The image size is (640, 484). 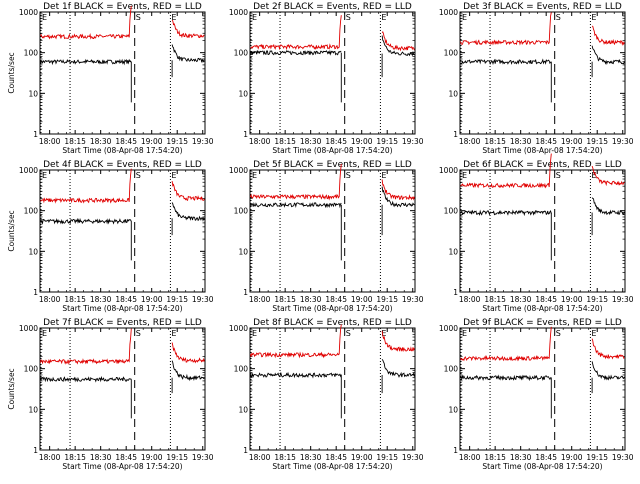 What do you see at coordinates (542, 323) in the screenshot?
I see `plot-title: Det 9f BLACK = Events, RED = LLD` at bounding box center [542, 323].